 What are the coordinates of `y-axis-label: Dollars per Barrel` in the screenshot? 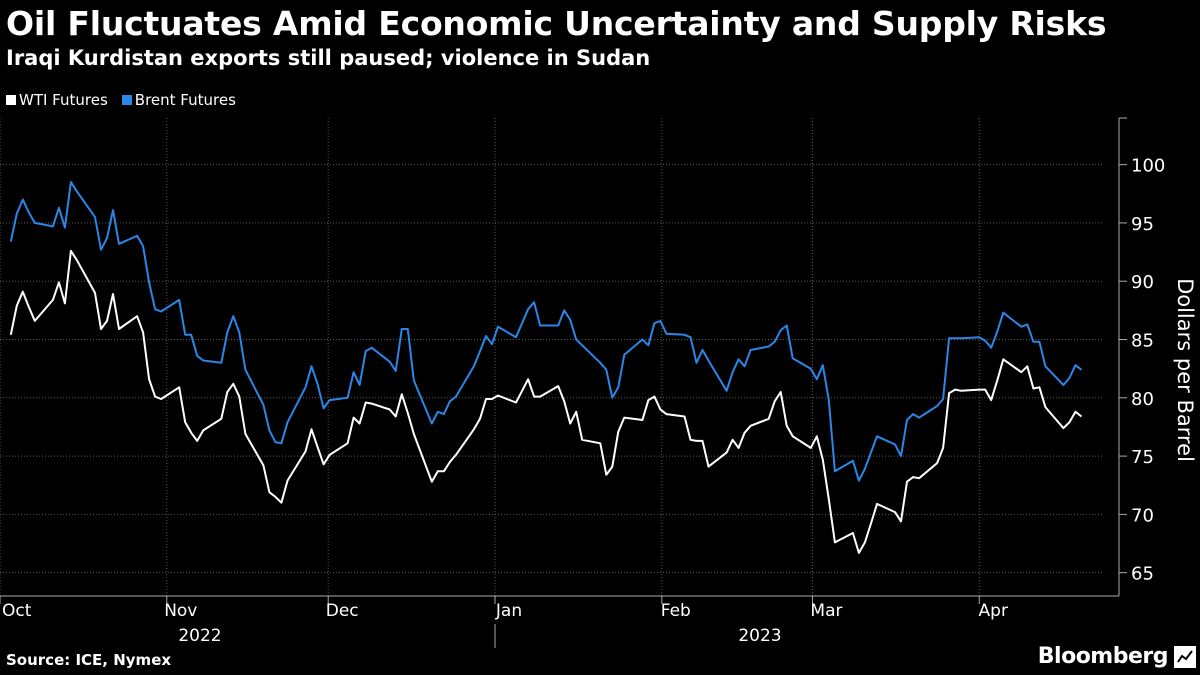 It's located at (1185, 370).